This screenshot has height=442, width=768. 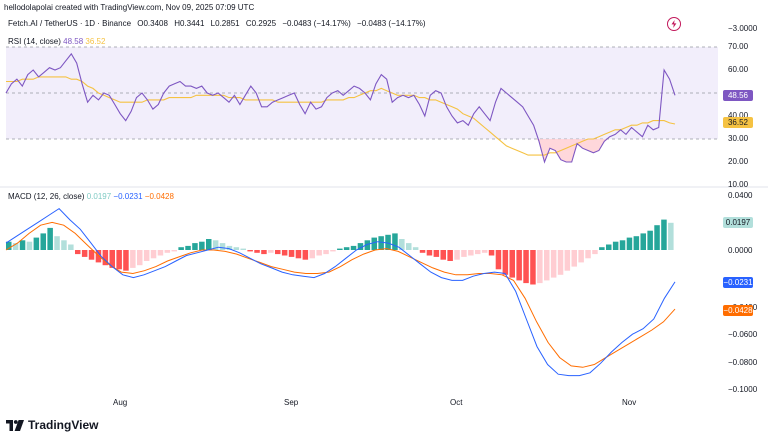 What do you see at coordinates (56, 41) in the screenshot?
I see `rsi-legend: RSI (14, close) 48.58 36.52` at bounding box center [56, 41].